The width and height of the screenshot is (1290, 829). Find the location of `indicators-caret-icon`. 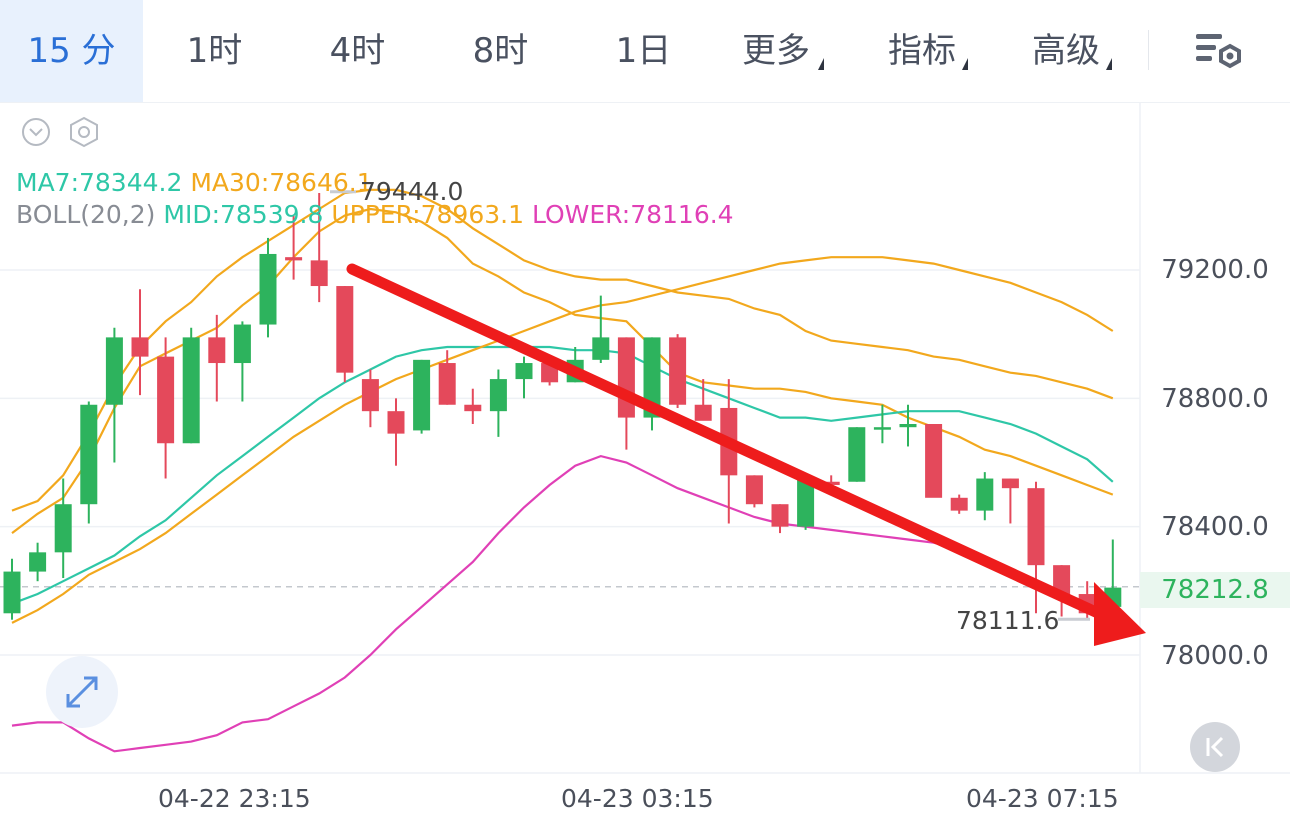

indicators-caret-icon is located at coordinates (965, 64).